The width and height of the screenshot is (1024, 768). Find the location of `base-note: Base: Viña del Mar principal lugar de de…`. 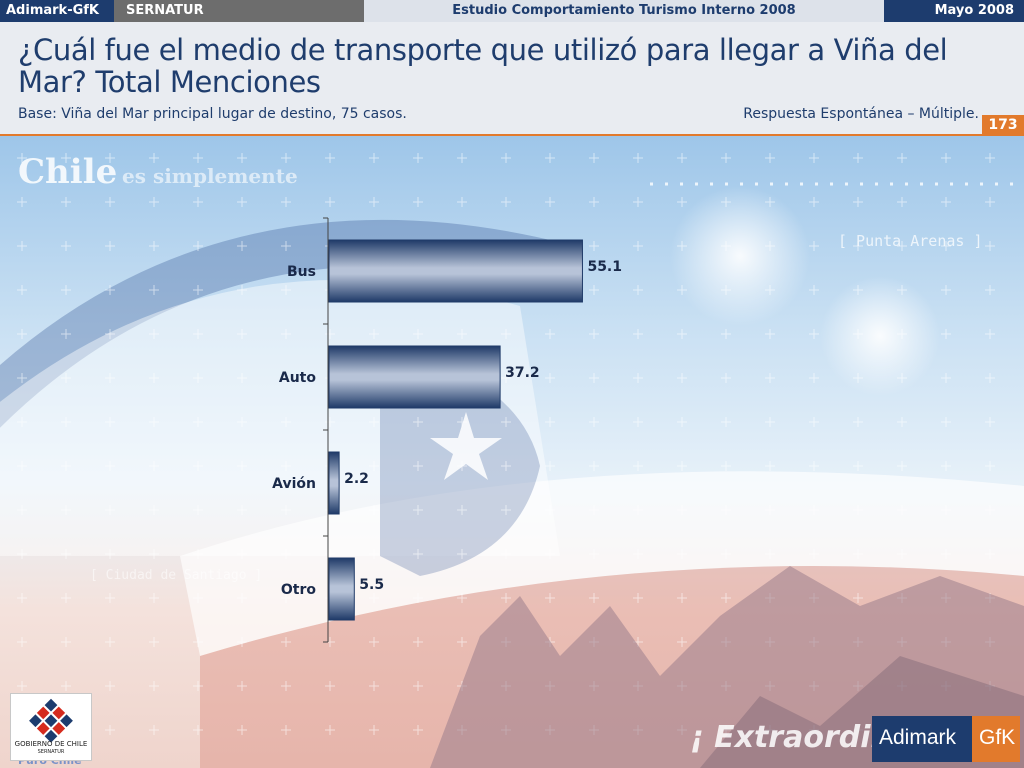

base-note: Base: Viña del Mar principal lugar de de… is located at coordinates (212, 114).